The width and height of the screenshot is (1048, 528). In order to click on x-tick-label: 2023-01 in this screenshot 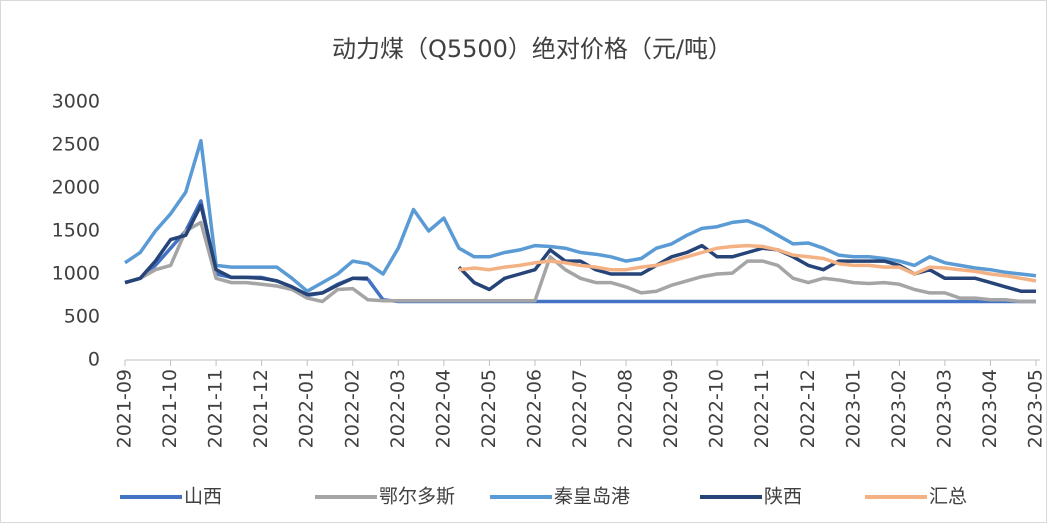, I will do `click(853, 408)`.